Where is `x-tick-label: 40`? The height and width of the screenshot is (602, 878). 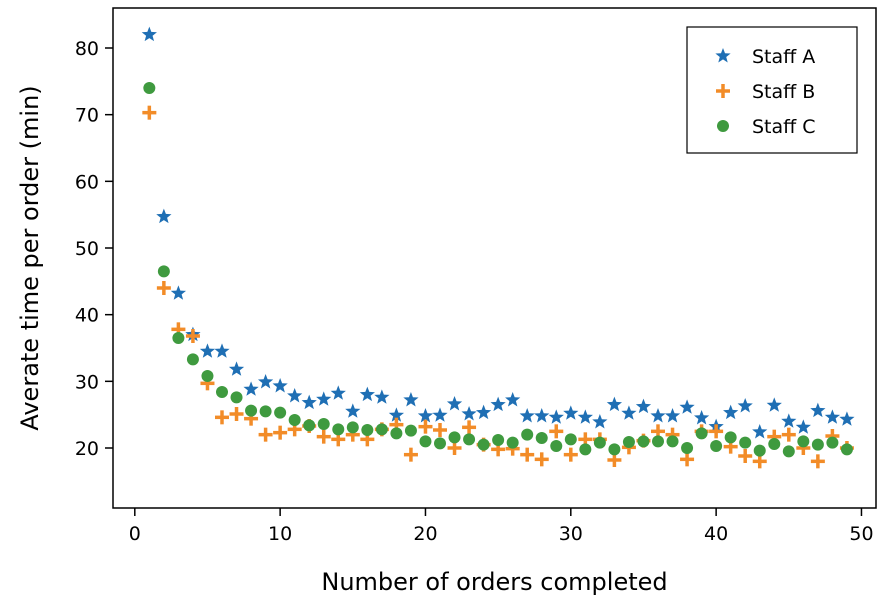 x-tick-label: 40 is located at coordinates (716, 534).